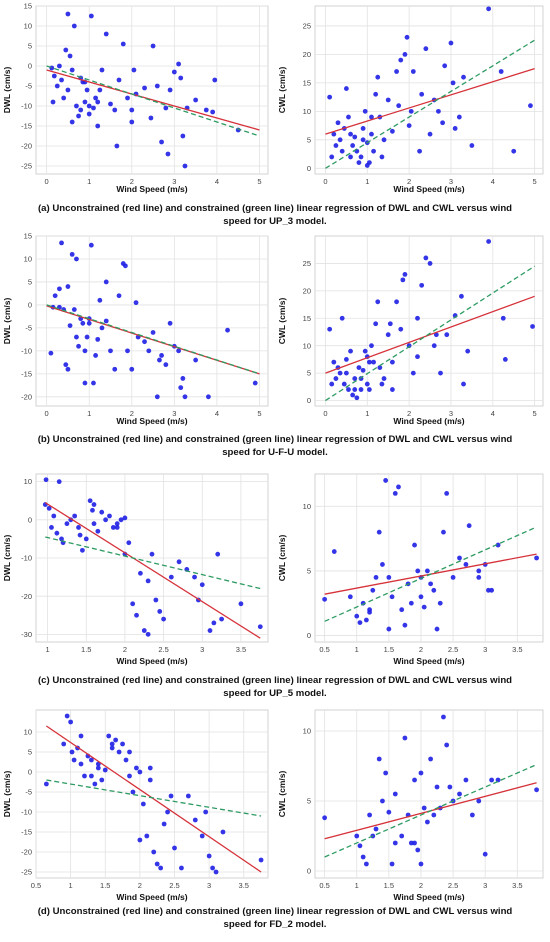 This screenshot has width=550, height=942. I want to click on y-tick-label: 25, so click(307, 263).